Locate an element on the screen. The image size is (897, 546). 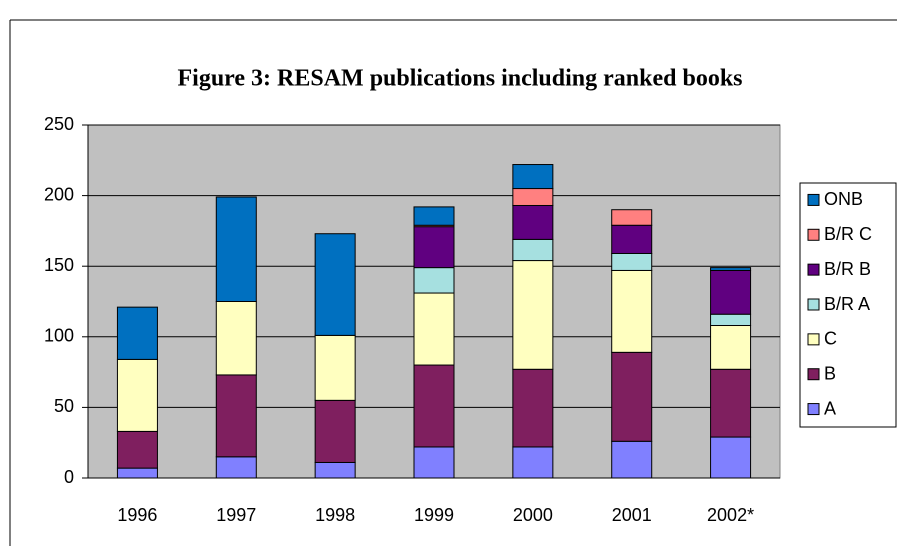
x-tick-label: 2000 is located at coordinates (533, 515).